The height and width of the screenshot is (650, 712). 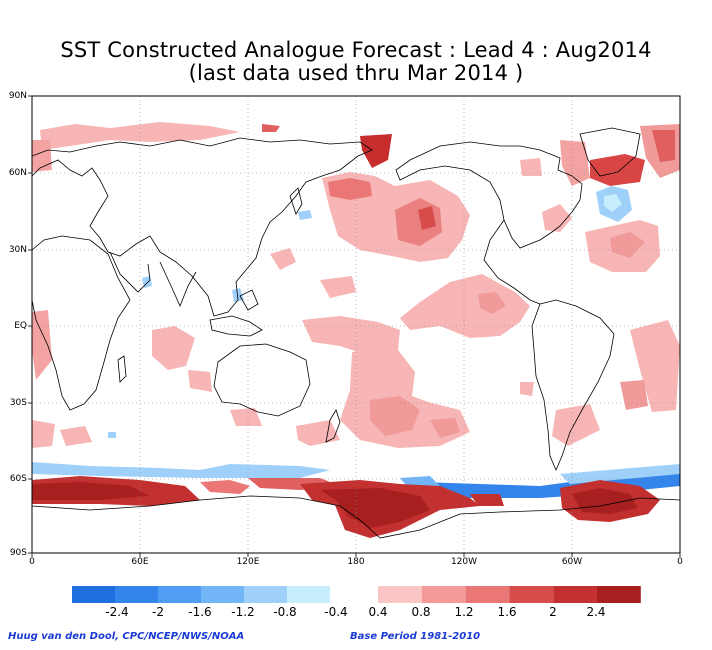 I want to click on colorbar-label: 1.6, so click(x=507, y=612).